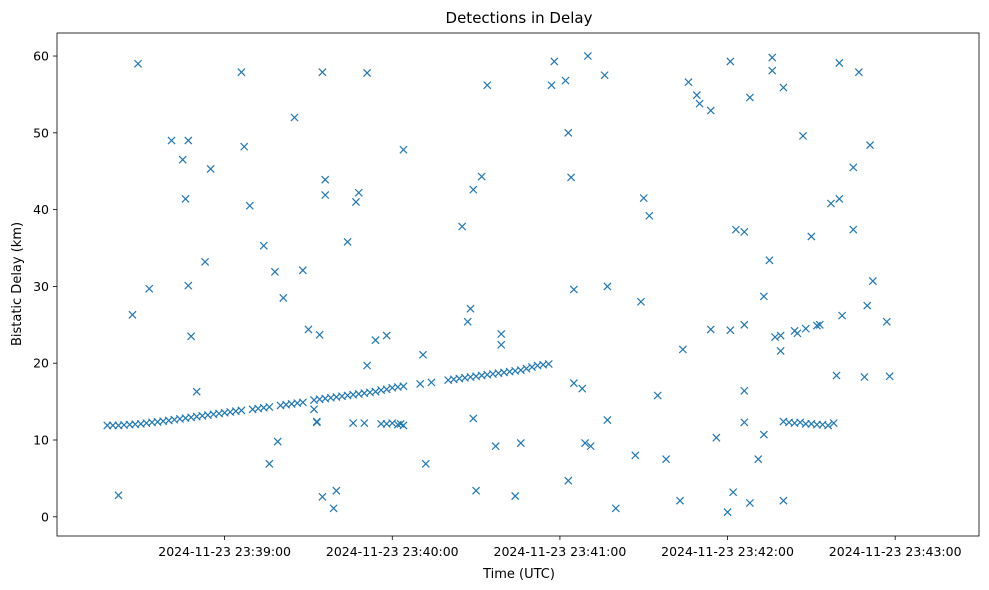 Image resolution: width=989 pixels, height=590 pixels. What do you see at coordinates (41, 132) in the screenshot?
I see `y-tick-label-5: 50` at bounding box center [41, 132].